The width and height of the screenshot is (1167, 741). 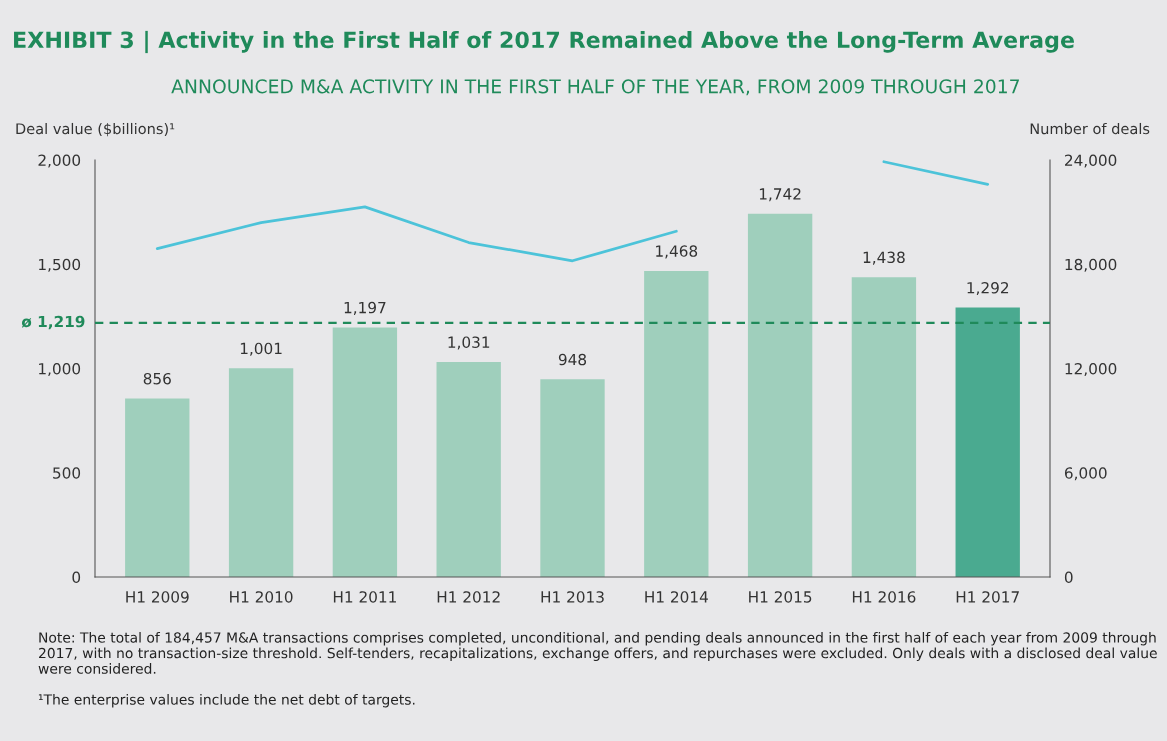 What do you see at coordinates (572, 359) in the screenshot?
I see `data-label: 948` at bounding box center [572, 359].